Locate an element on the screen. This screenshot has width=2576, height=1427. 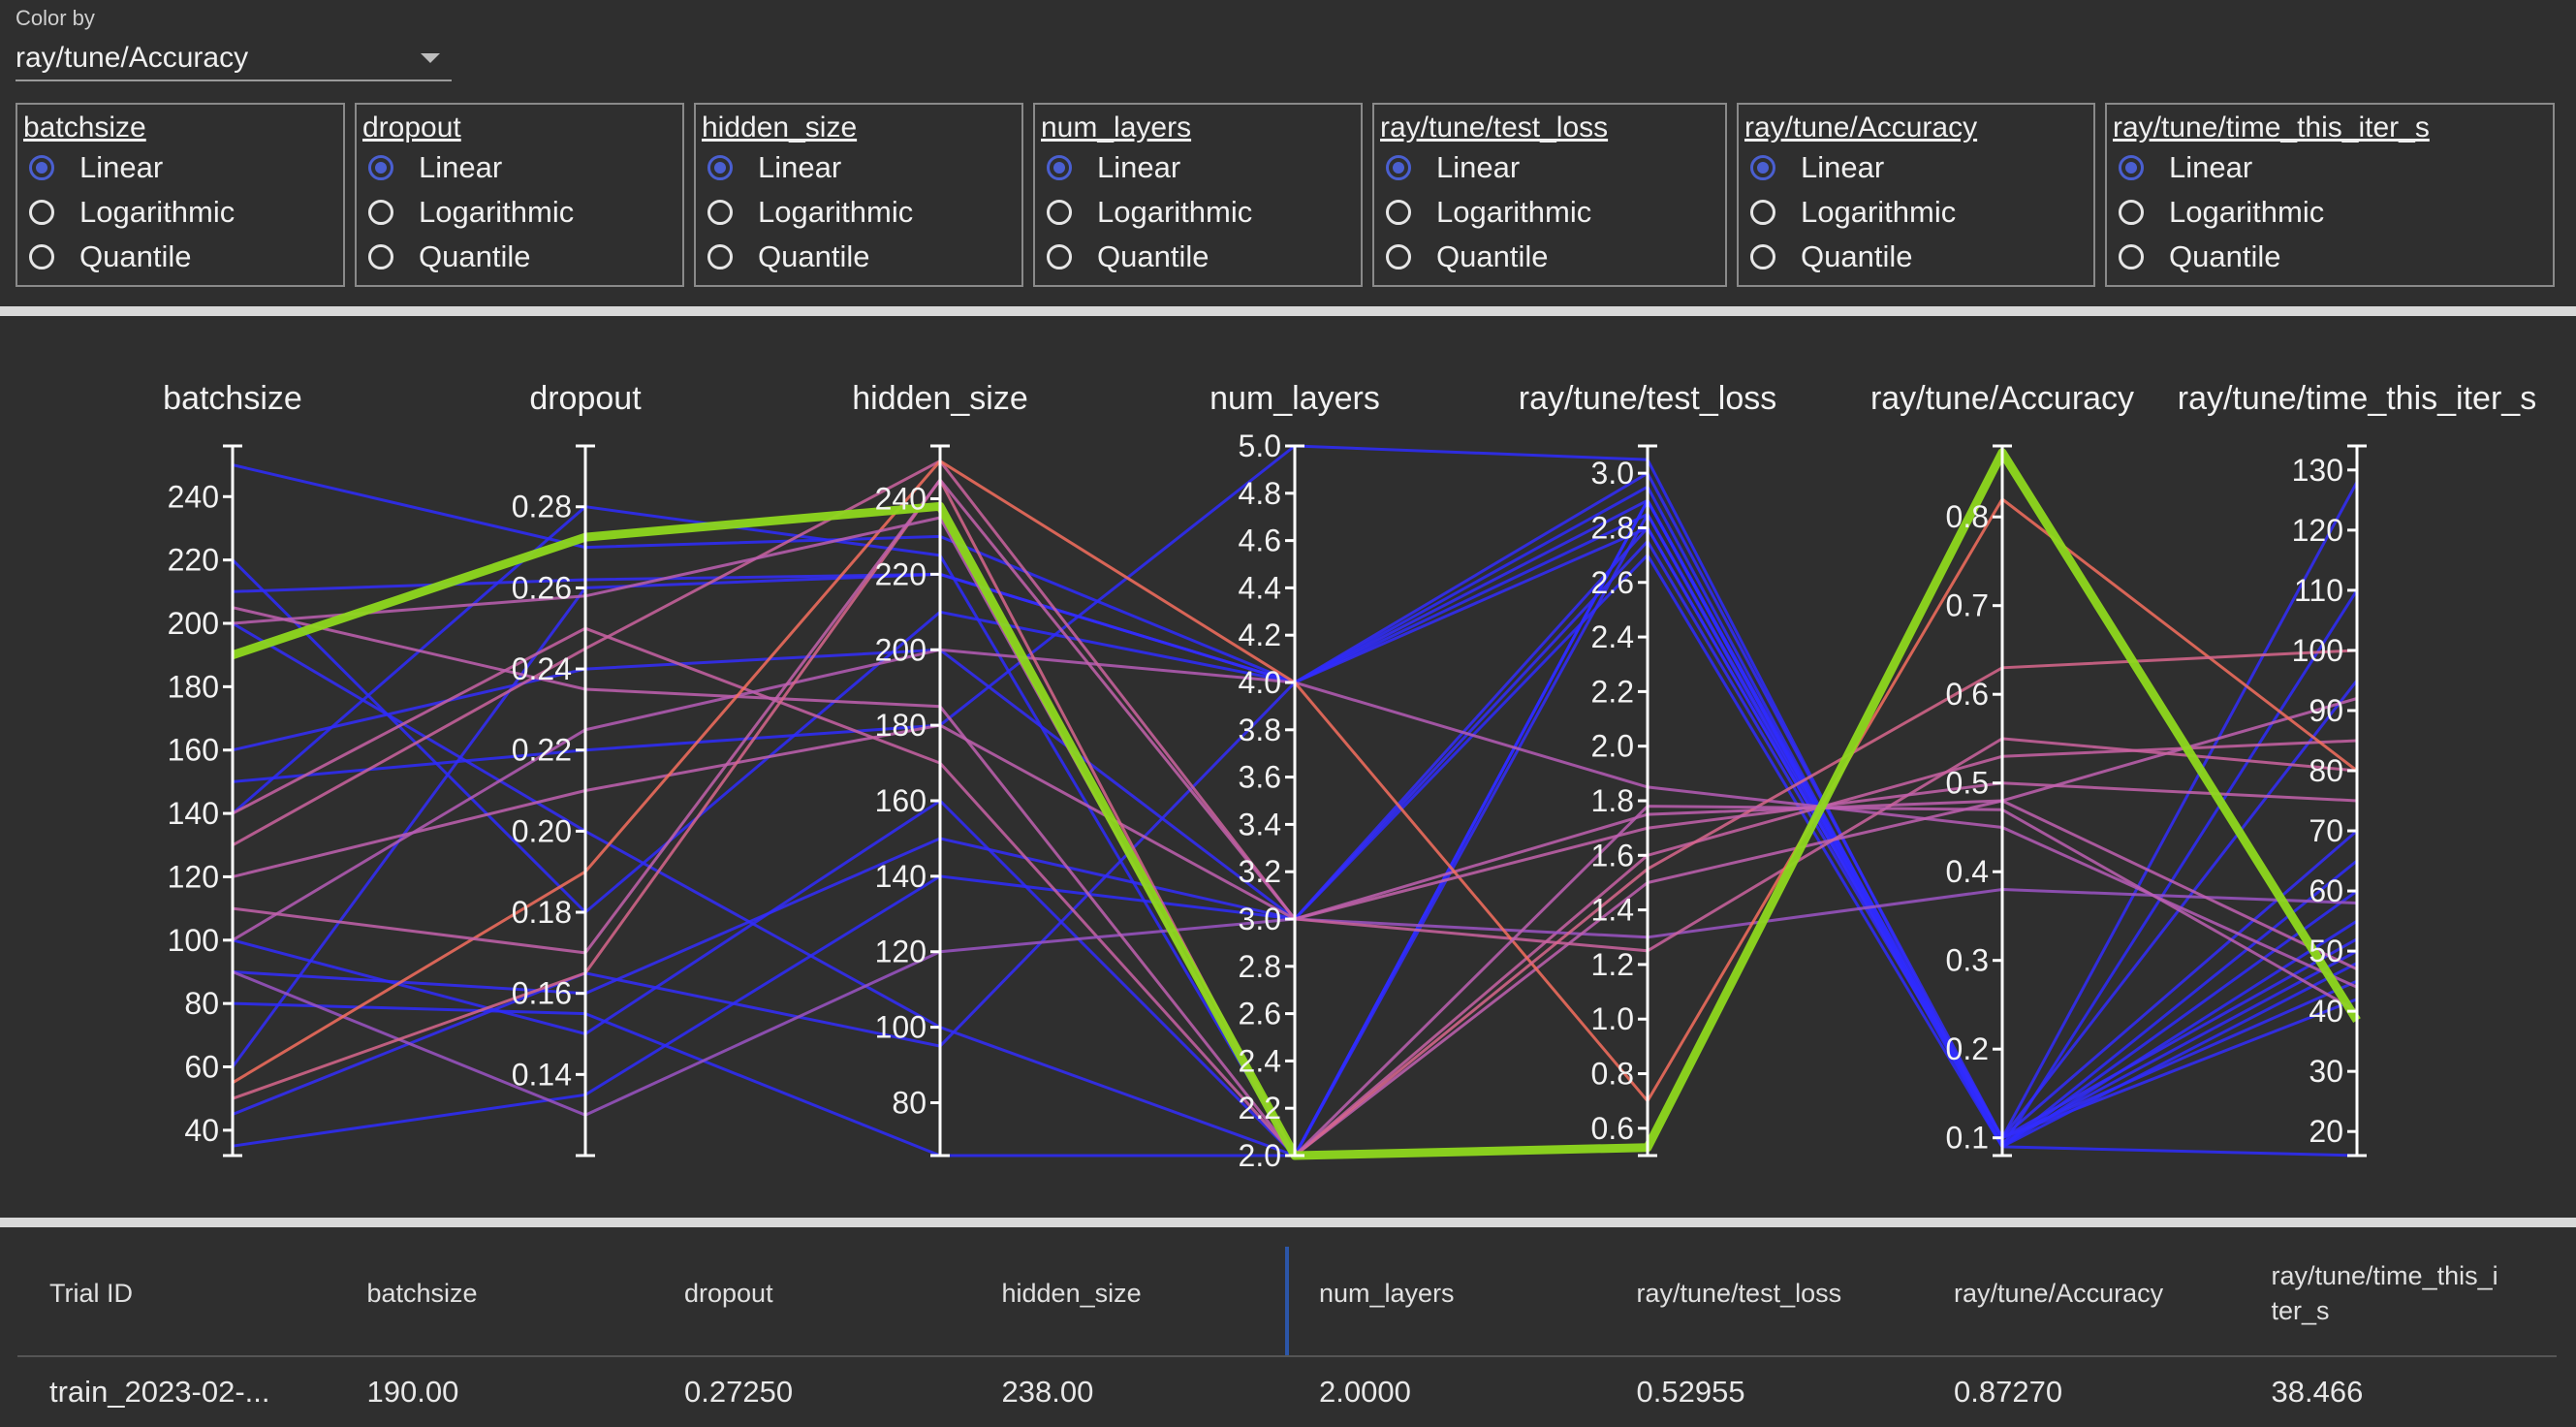
column-resize-handle is located at coordinates (1287, 1301).